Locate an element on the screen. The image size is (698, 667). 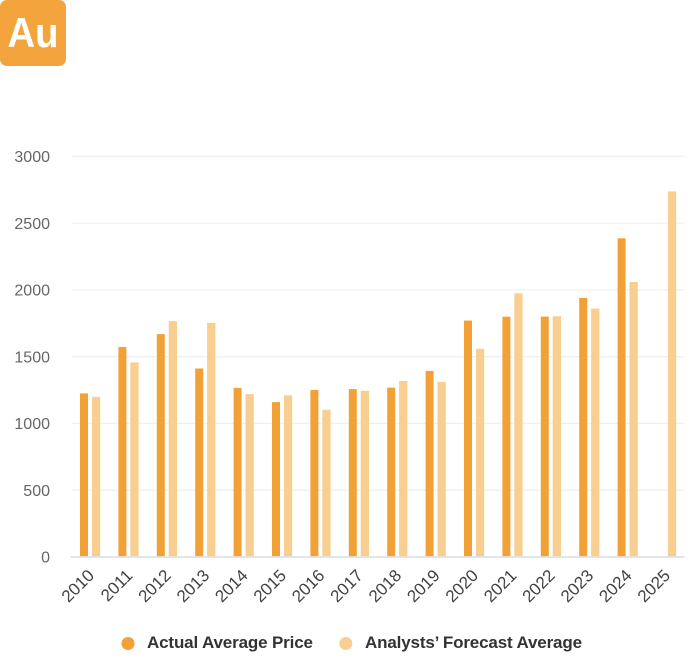
svg-text: 500 is located at coordinates (36, 491).